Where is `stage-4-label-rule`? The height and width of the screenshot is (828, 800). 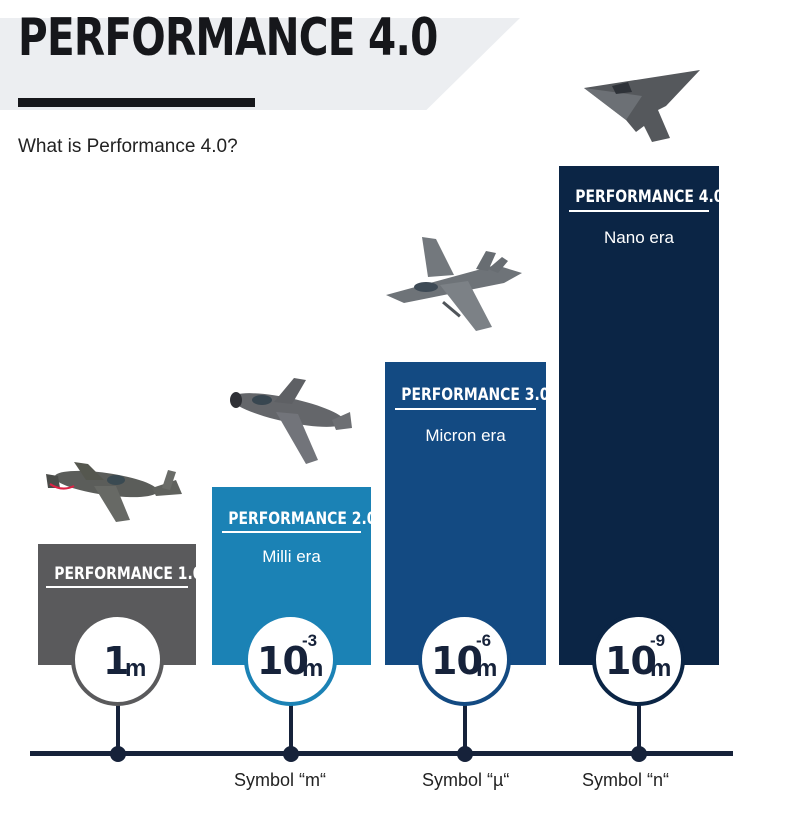
stage-4-label-rule is located at coordinates (639, 211).